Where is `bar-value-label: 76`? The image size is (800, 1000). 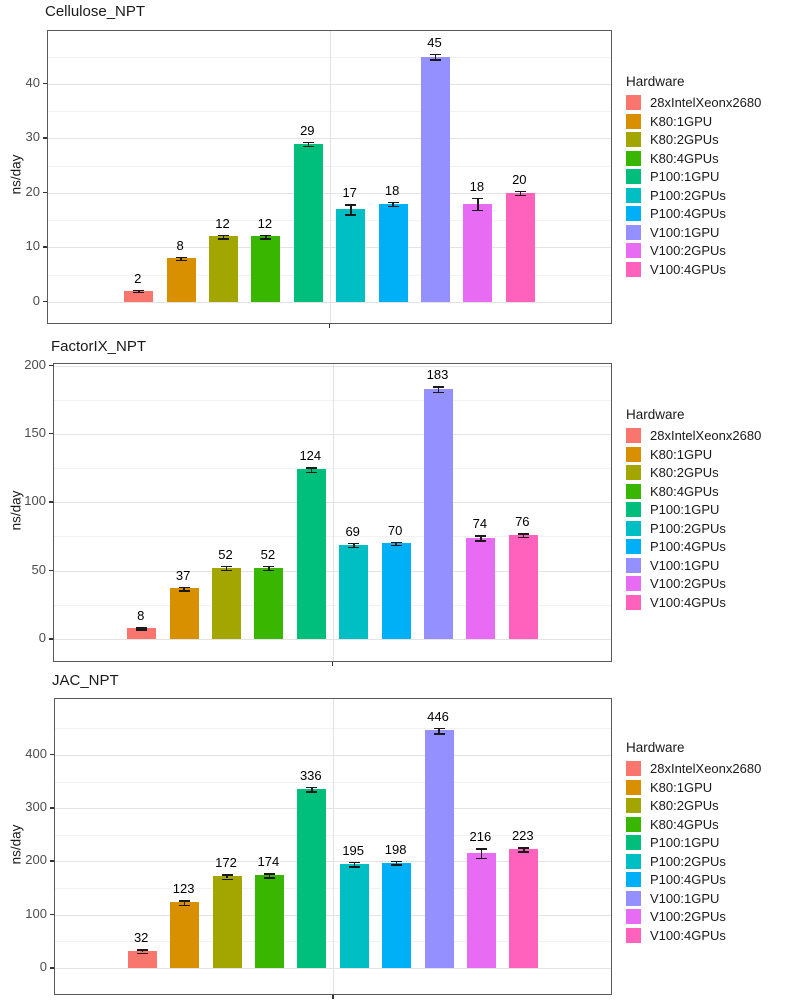
bar-value-label: 76 is located at coordinates (522, 522).